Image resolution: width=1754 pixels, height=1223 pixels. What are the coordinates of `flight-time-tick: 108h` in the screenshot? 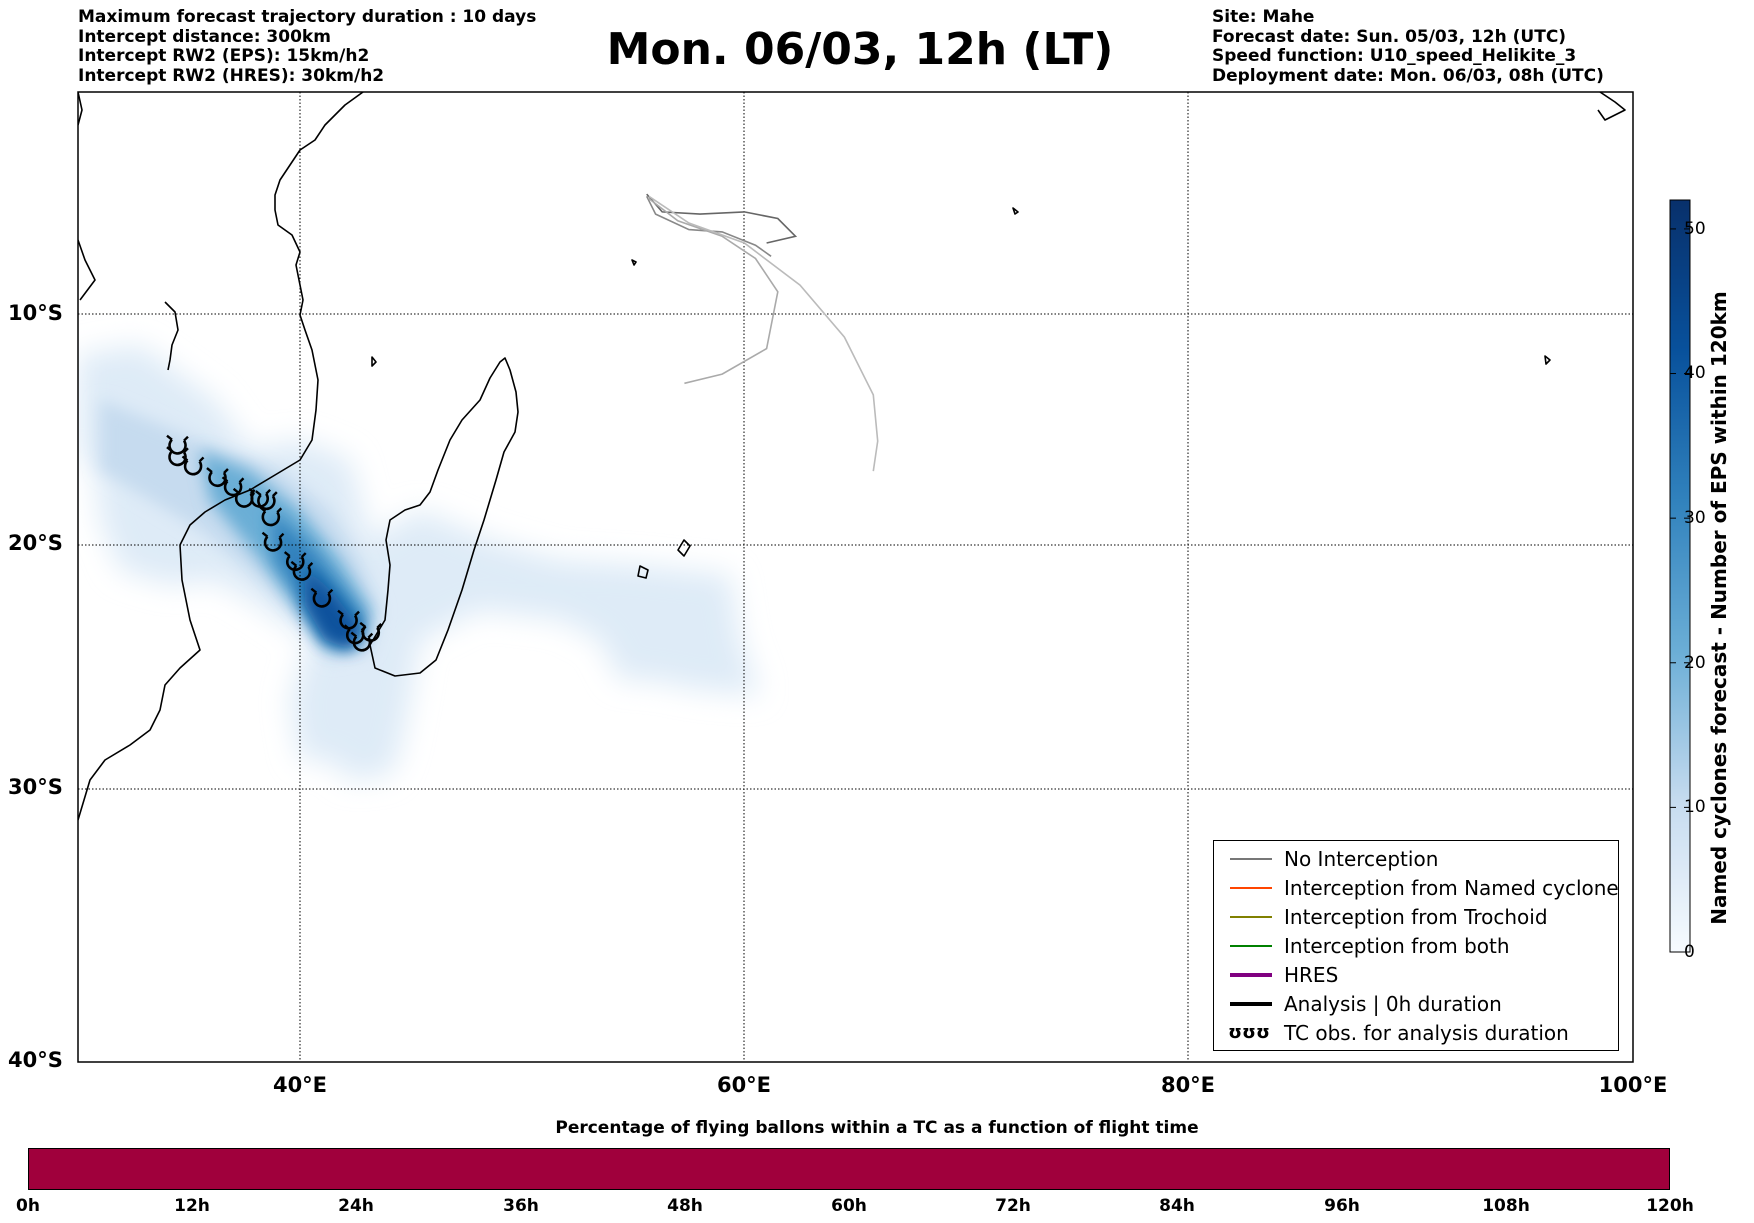 It's located at (1506, 1206).